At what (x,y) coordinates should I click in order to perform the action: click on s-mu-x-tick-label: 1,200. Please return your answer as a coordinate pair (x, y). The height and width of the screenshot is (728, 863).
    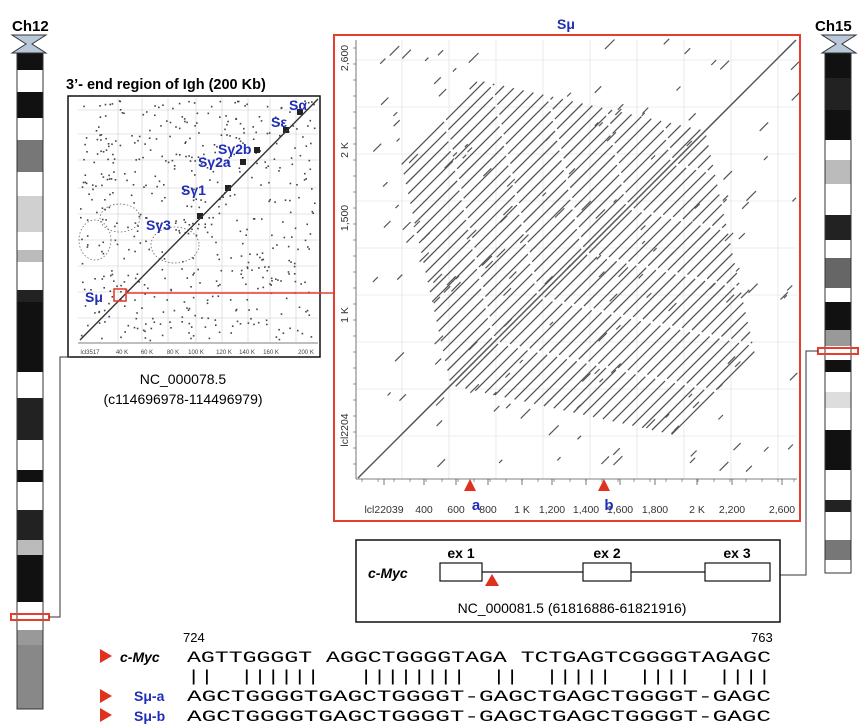
    Looking at the image, I should click on (552, 510).